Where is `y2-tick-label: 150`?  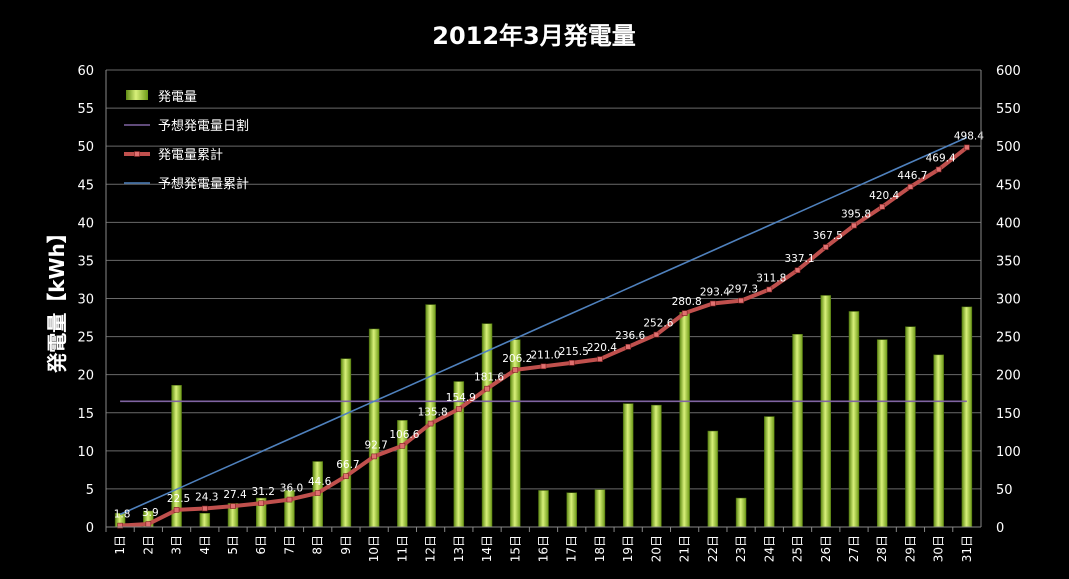
y2-tick-label: 150 is located at coordinates (1008, 414).